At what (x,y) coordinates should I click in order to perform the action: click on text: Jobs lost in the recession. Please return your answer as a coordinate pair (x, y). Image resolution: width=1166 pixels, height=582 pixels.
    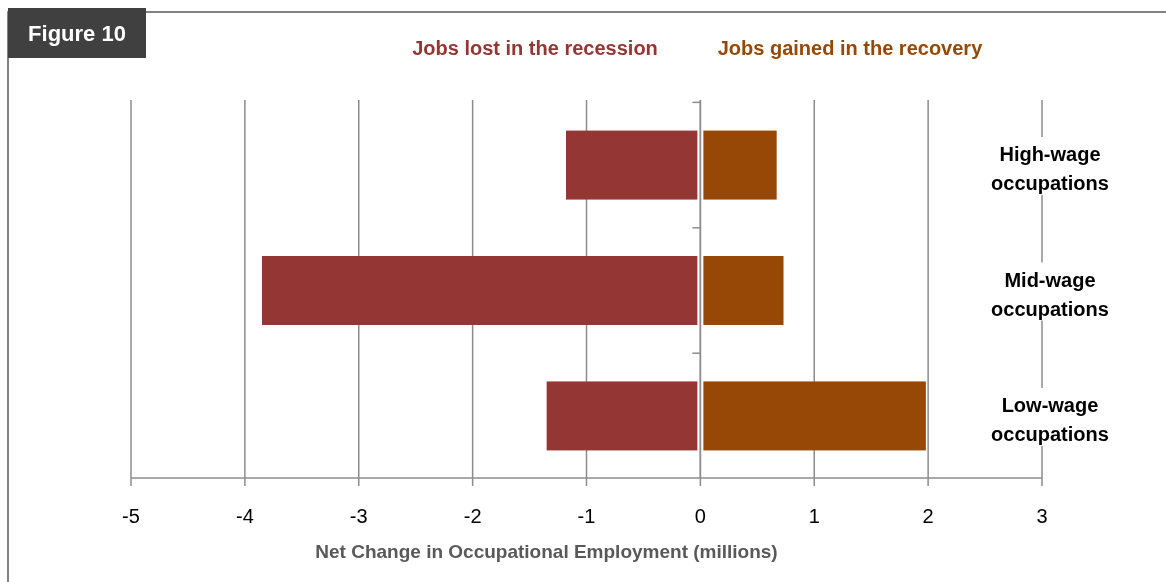
    Looking at the image, I should click on (535, 48).